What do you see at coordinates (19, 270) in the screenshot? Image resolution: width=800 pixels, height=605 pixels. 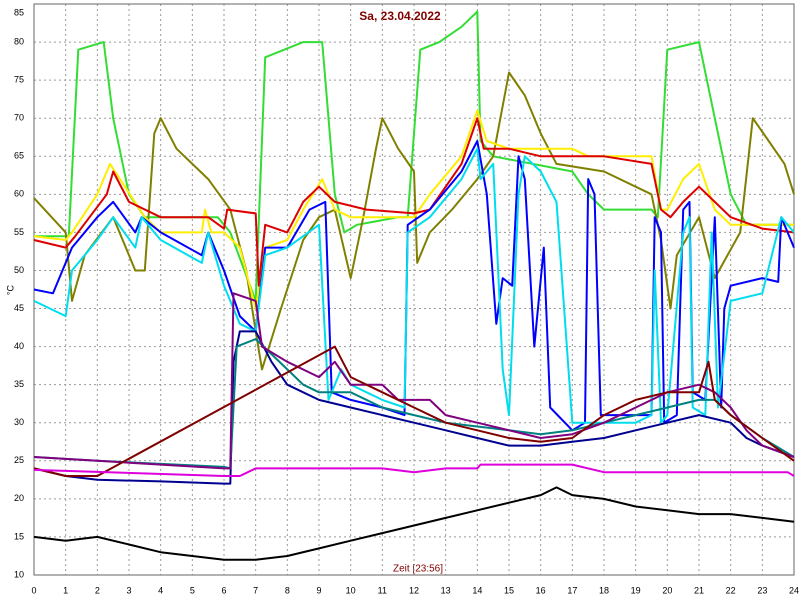 I see `y-tick-label: 50` at bounding box center [19, 270].